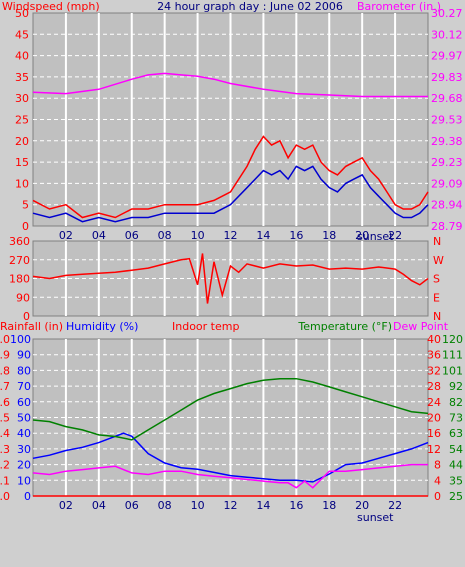 The image size is (465, 567). Describe the element at coordinates (5, 418) in the screenshot. I see `rainfall-tick-label: 0.5` at that location.